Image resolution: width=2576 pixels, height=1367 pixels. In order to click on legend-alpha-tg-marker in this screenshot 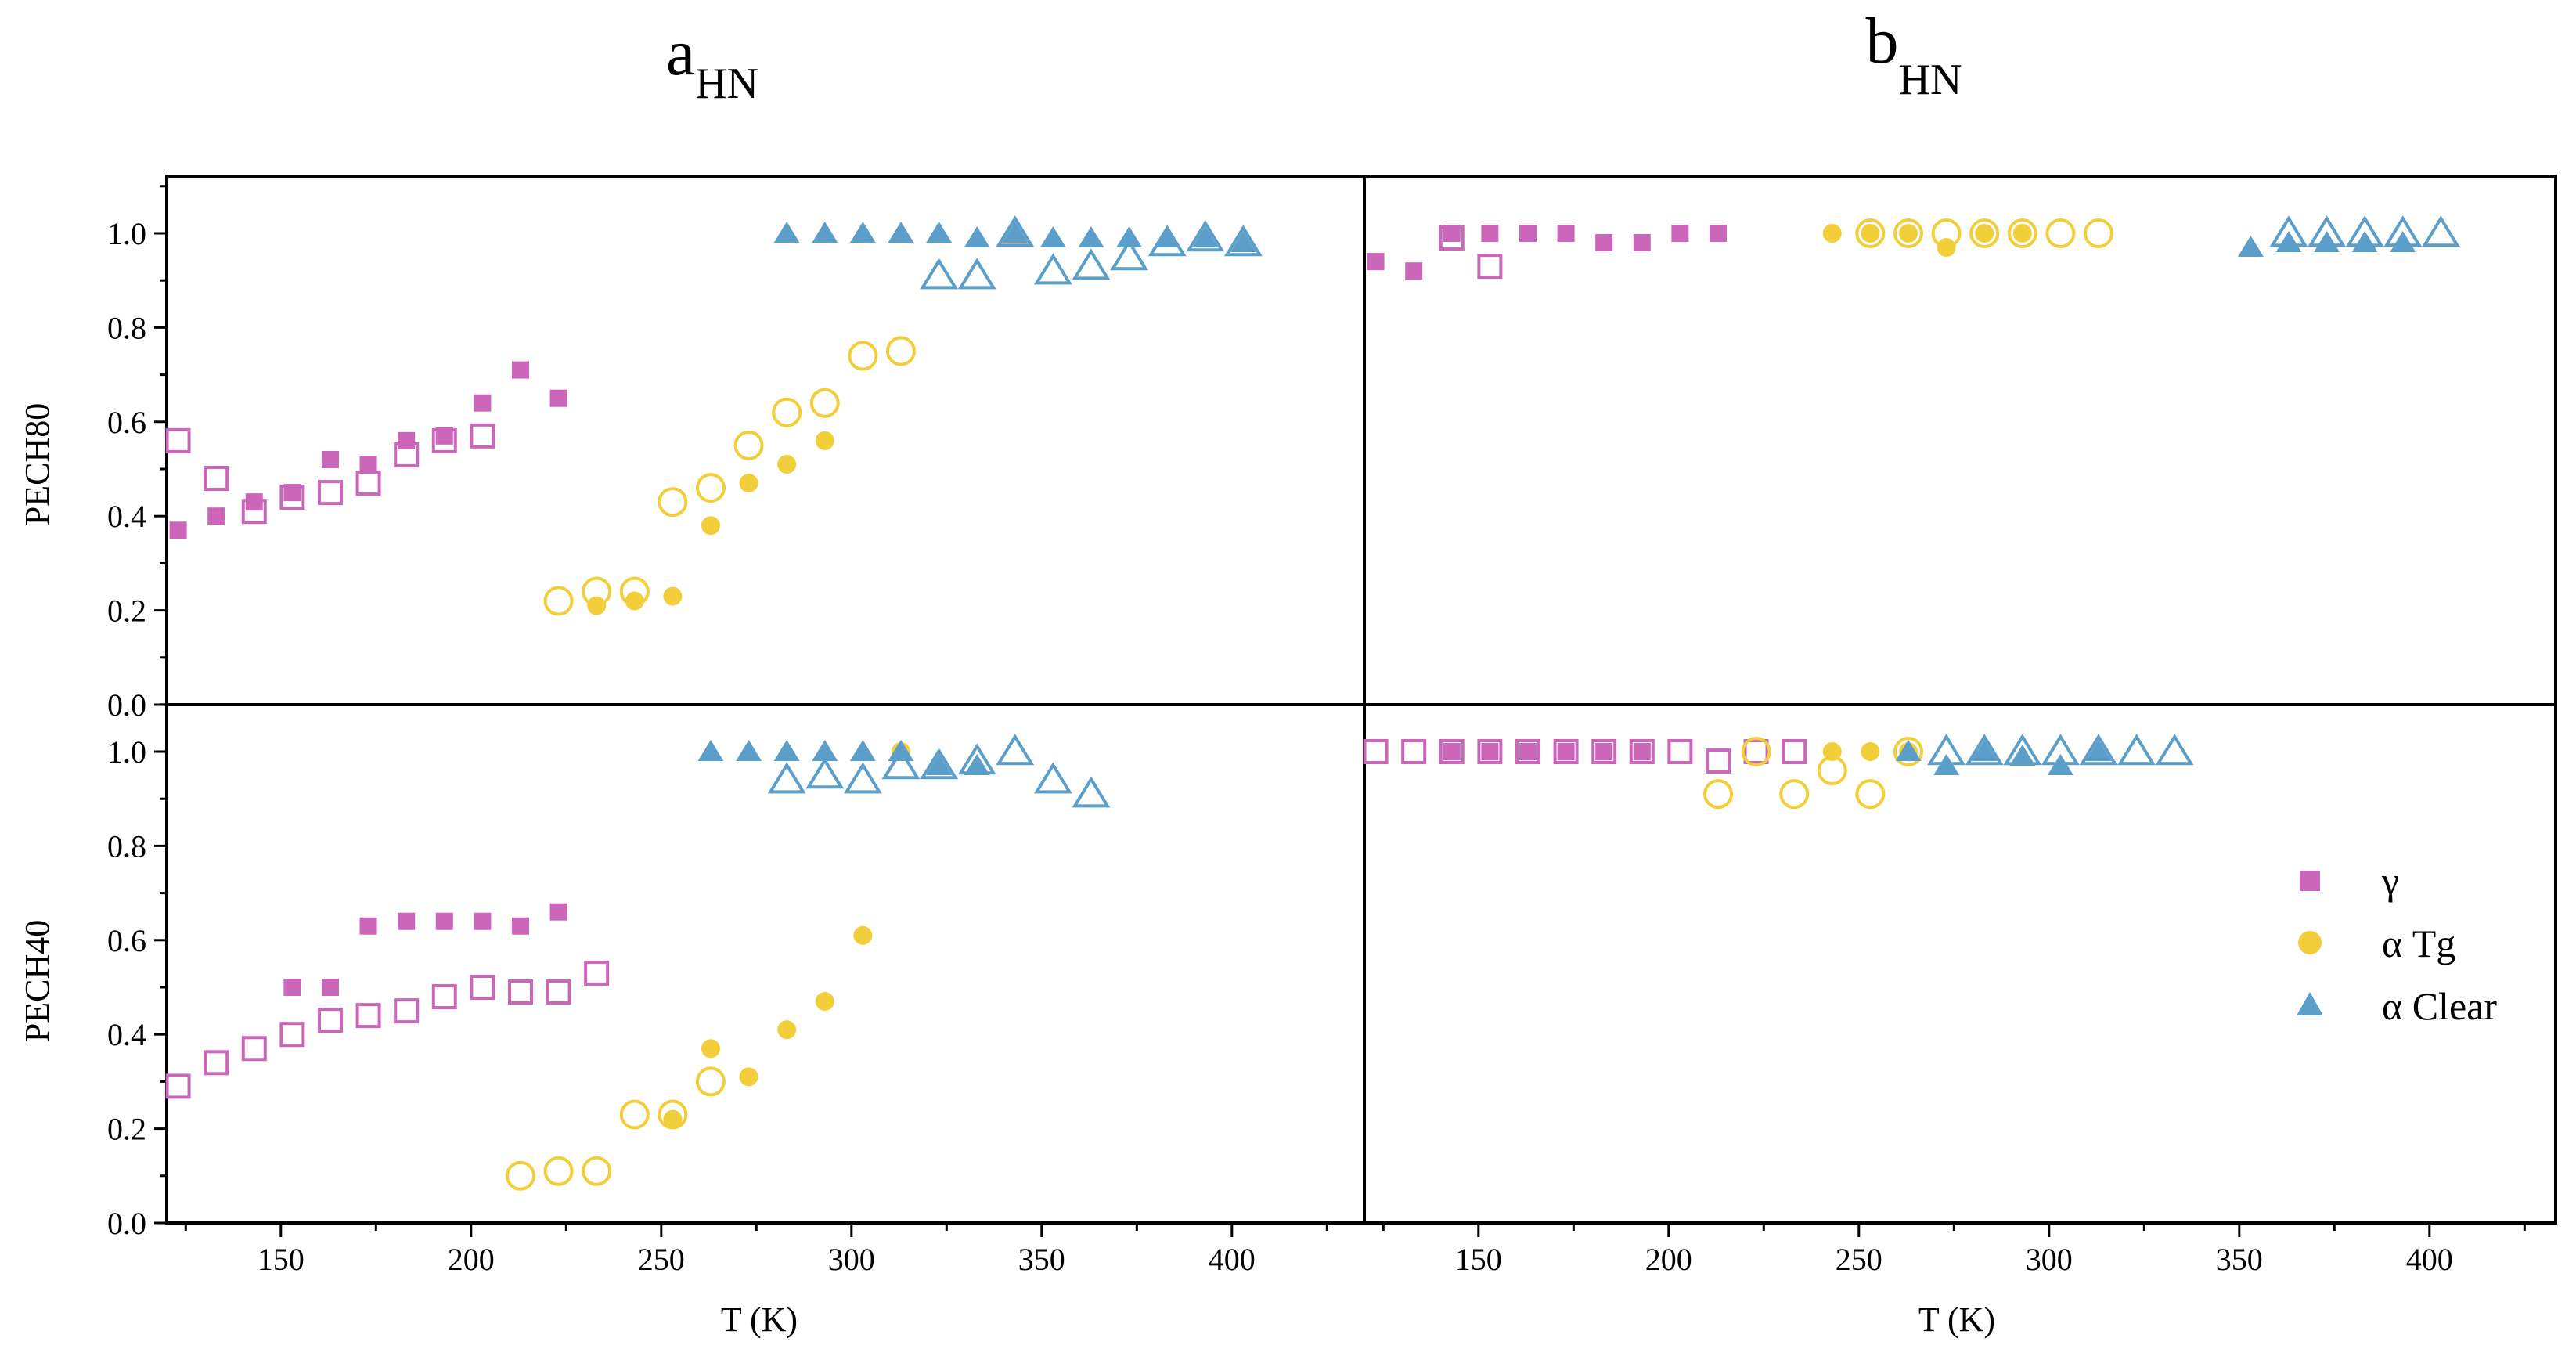, I will do `click(2310, 942)`.